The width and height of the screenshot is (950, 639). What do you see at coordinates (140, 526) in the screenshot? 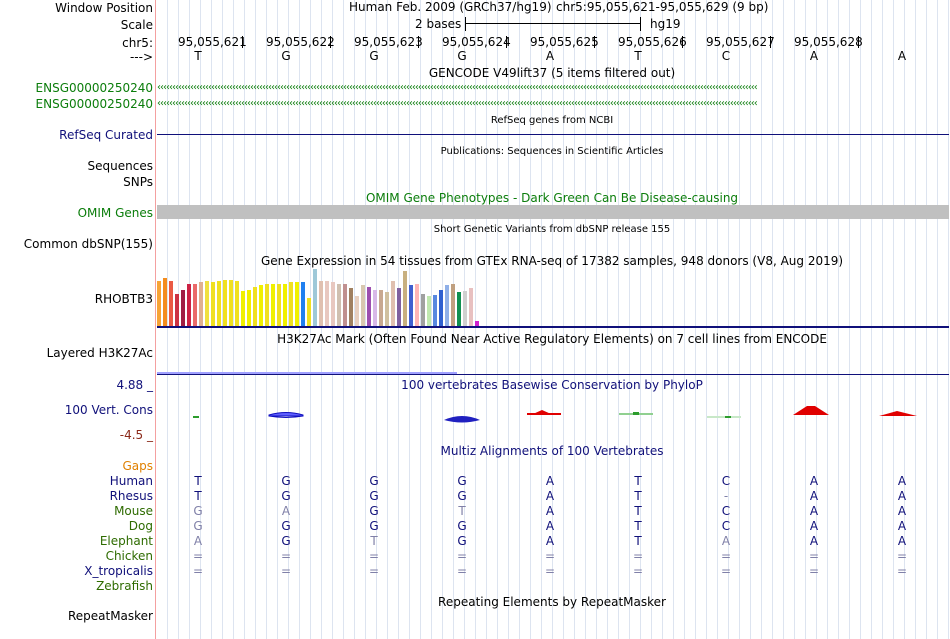
I see `species-dog: Dog` at bounding box center [140, 526].